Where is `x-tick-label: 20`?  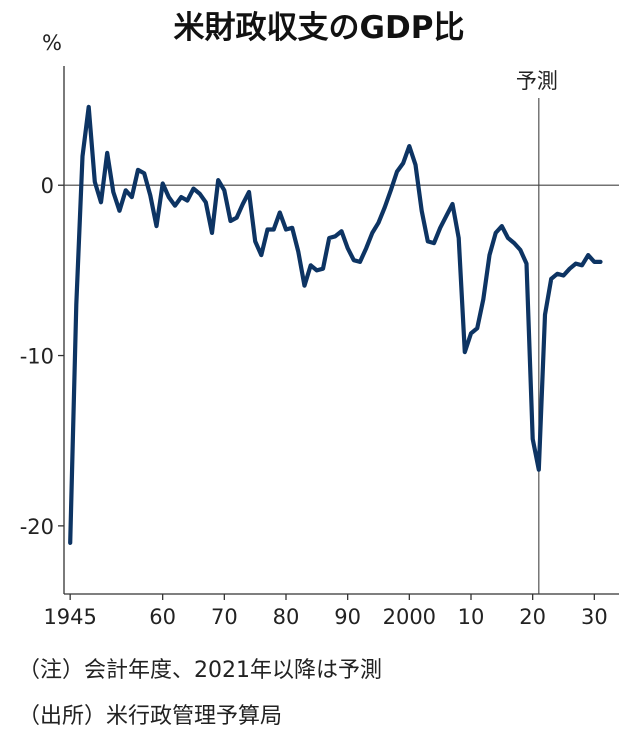
x-tick-label: 20 is located at coordinates (532, 617).